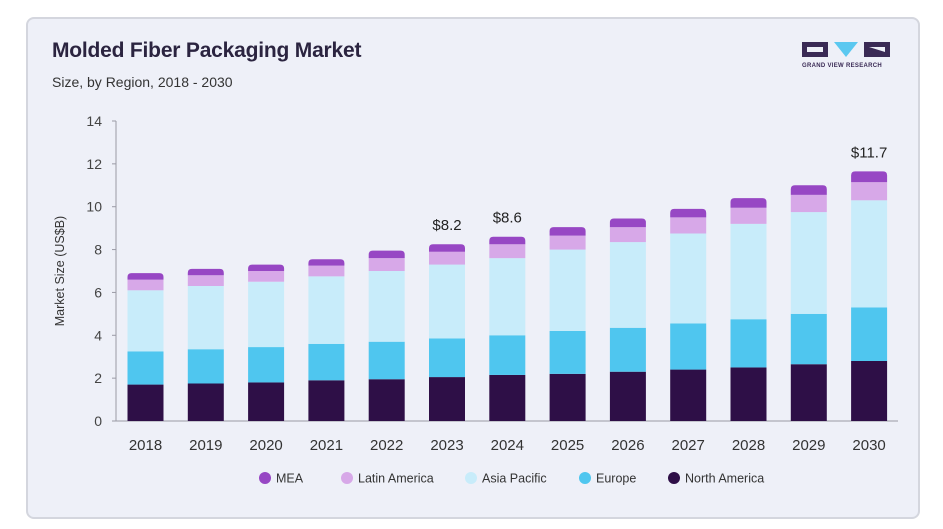 The image size is (943, 529). I want to click on y-tick-label: 0, so click(98, 421).